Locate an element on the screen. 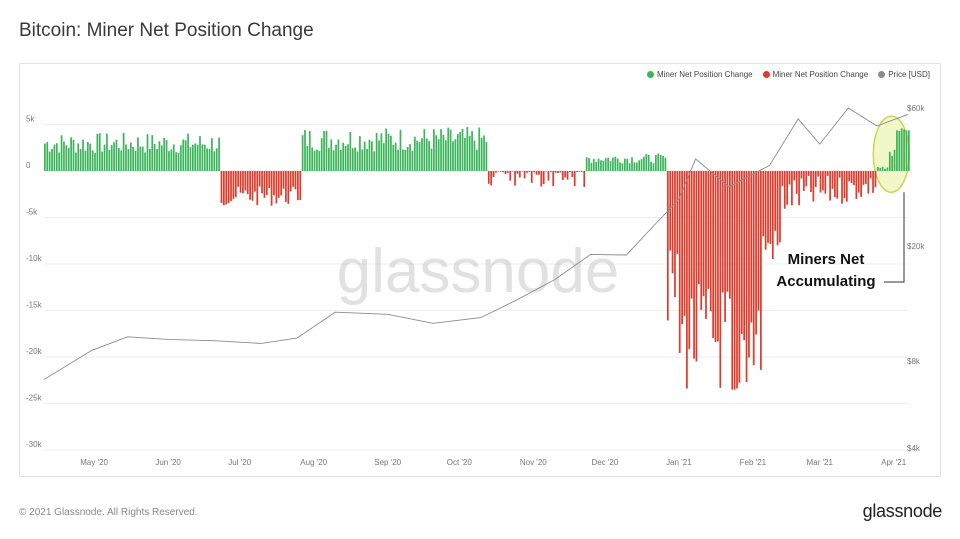  legend-item-positive: Miner Net Position Change is located at coordinates (699, 74).